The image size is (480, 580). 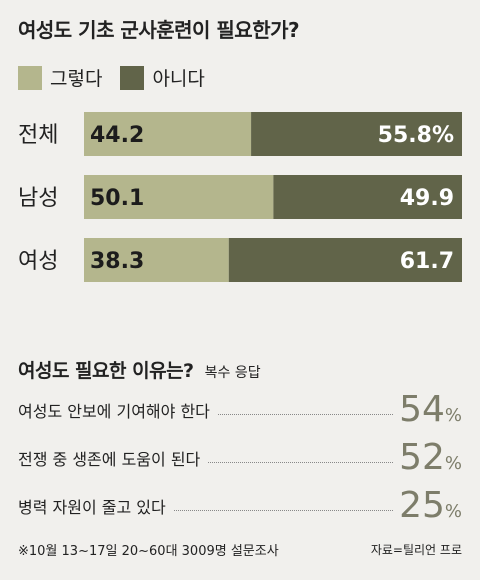 I want to click on bar-value-label-no: 61.7, so click(x=427, y=261).